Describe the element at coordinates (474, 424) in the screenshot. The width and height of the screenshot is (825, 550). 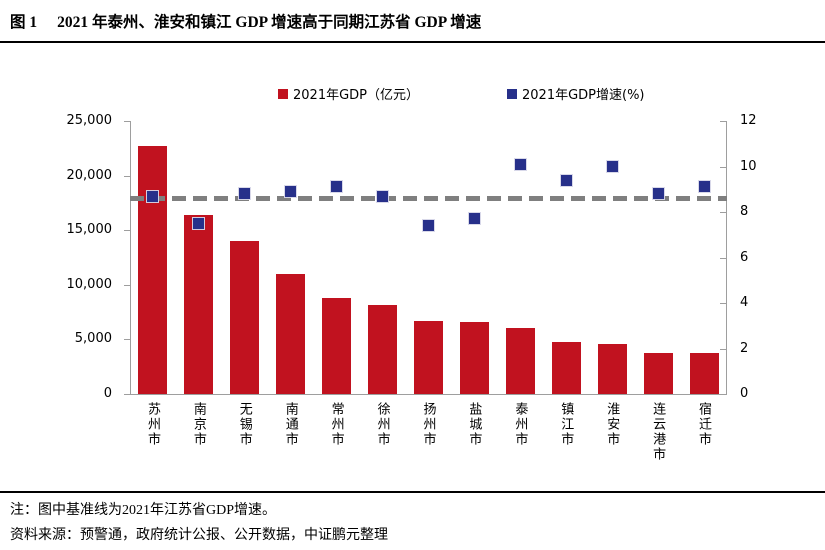
I see `category-label: 盐城市` at that location.